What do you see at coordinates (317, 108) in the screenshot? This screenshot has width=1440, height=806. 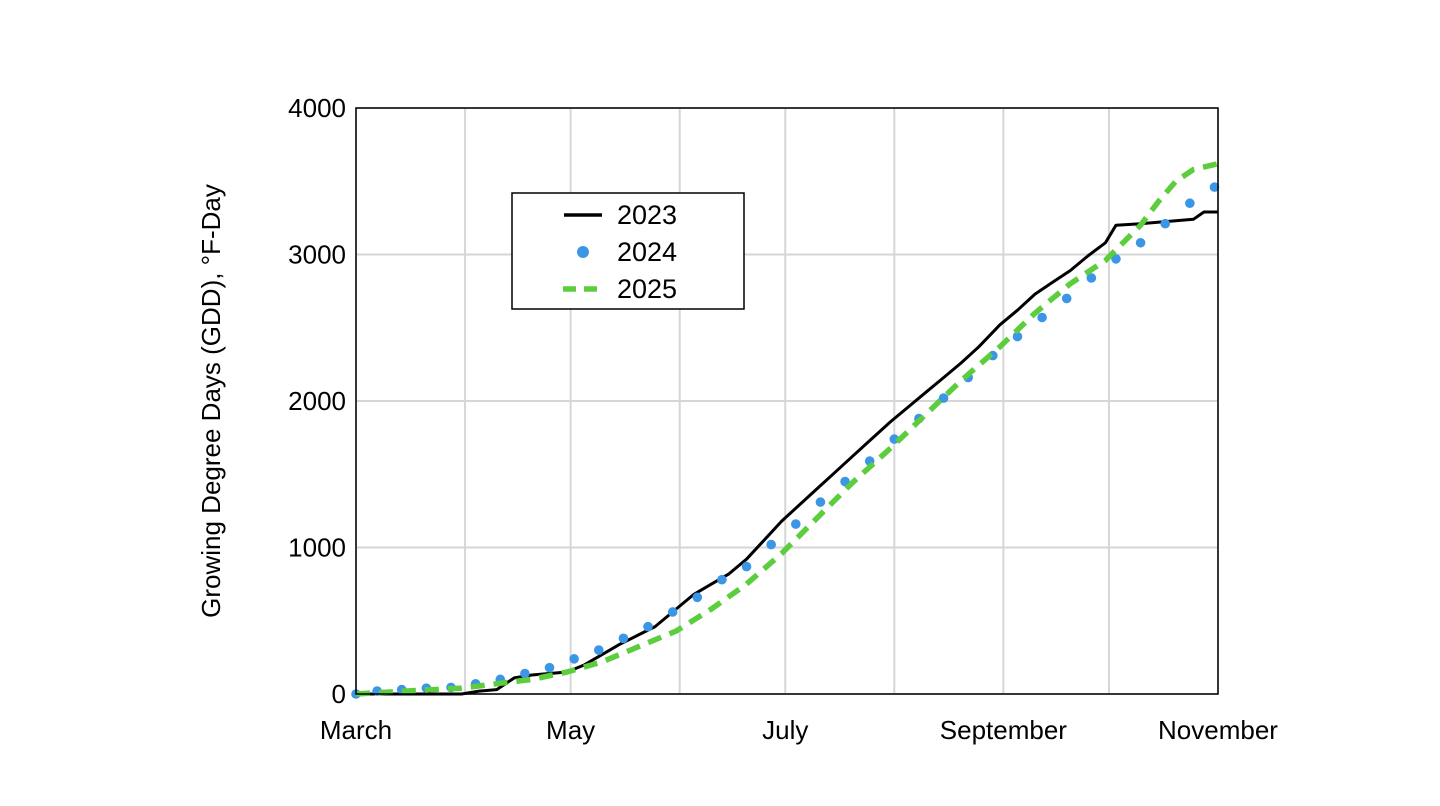 I see `y-tick-label: 4000` at bounding box center [317, 108].